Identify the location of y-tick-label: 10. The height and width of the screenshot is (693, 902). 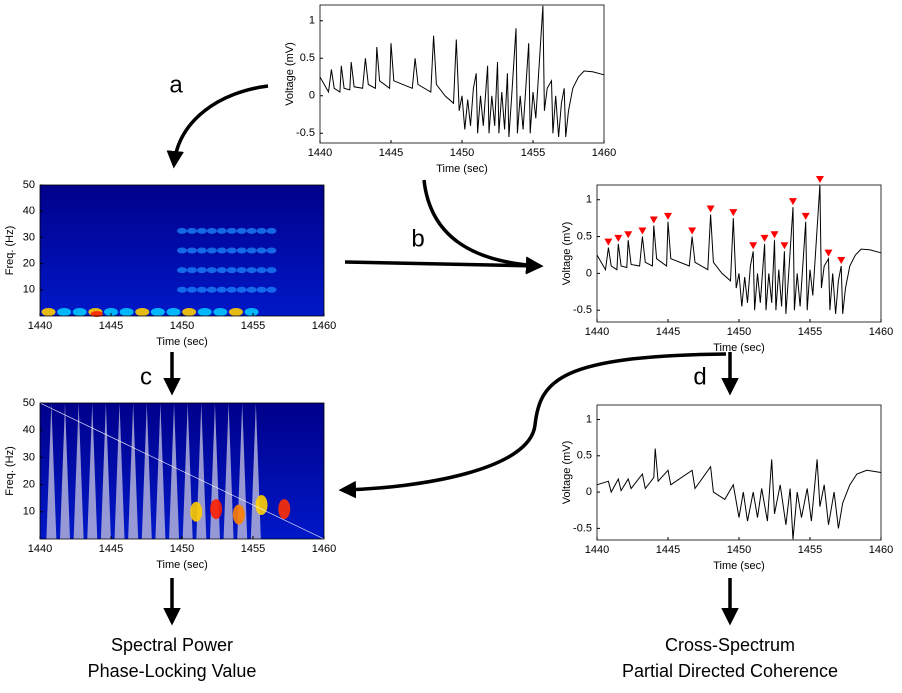
(29, 512).